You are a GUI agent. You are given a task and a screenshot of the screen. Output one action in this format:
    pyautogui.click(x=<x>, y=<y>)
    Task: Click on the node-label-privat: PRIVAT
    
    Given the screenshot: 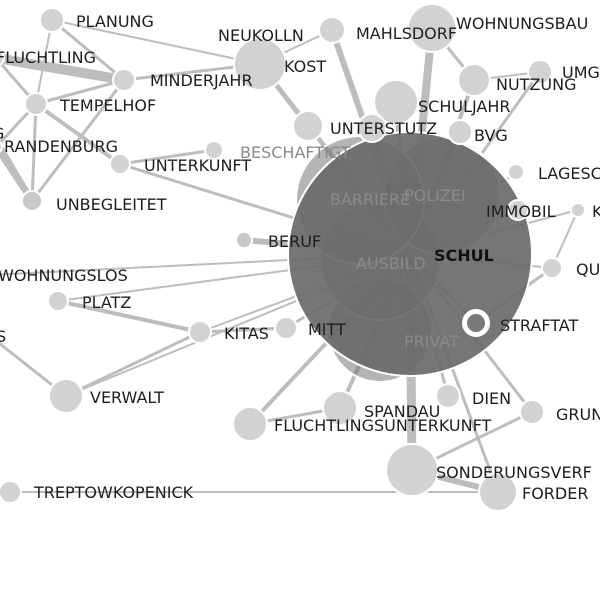 What is the action you would take?
    pyautogui.click(x=431, y=341)
    